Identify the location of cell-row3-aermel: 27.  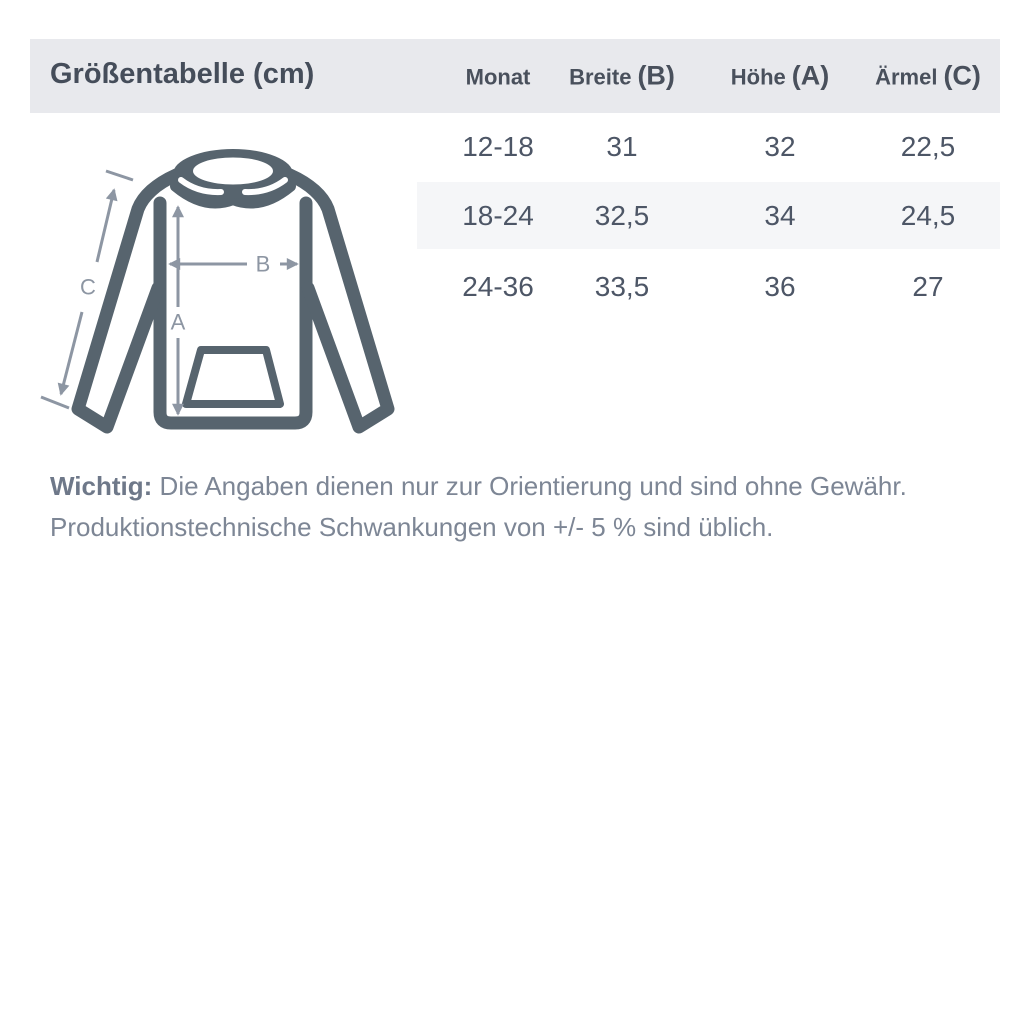
(928, 286).